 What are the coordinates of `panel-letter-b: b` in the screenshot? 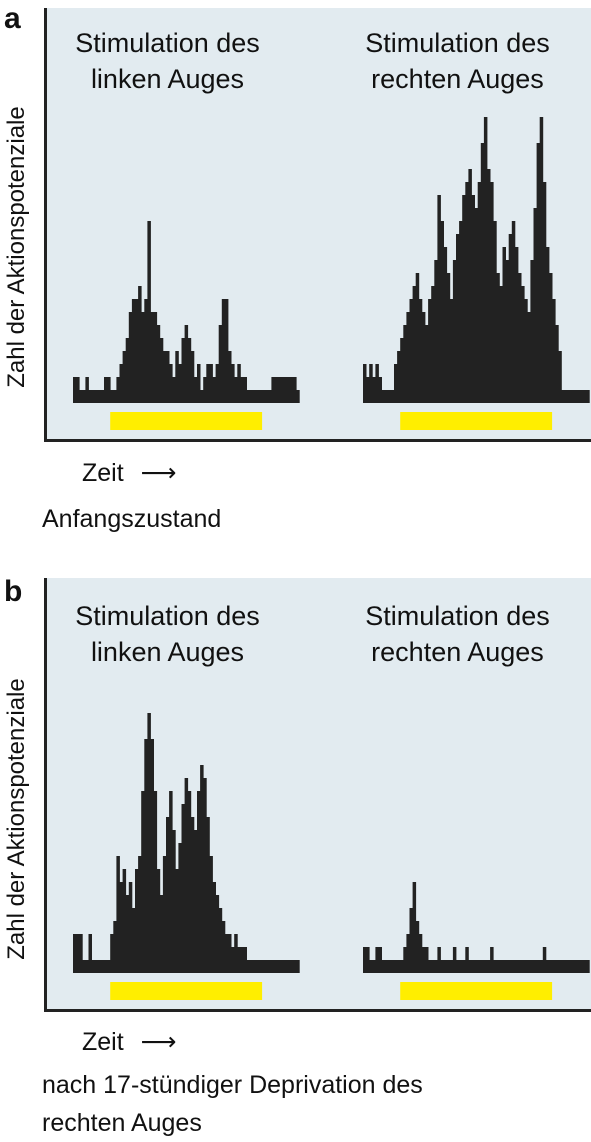 It's located at (13, 591).